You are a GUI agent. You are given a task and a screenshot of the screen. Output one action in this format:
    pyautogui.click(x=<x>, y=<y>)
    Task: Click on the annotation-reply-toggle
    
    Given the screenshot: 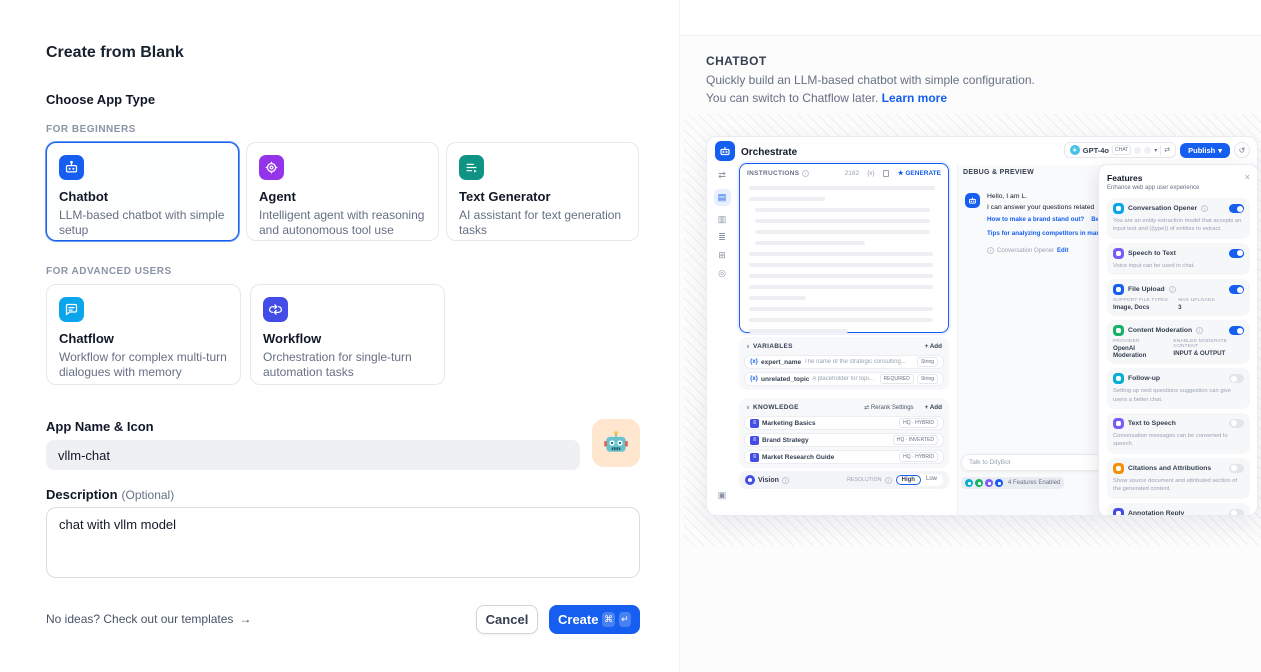 What is the action you would take?
    pyautogui.click(x=1236, y=511)
    